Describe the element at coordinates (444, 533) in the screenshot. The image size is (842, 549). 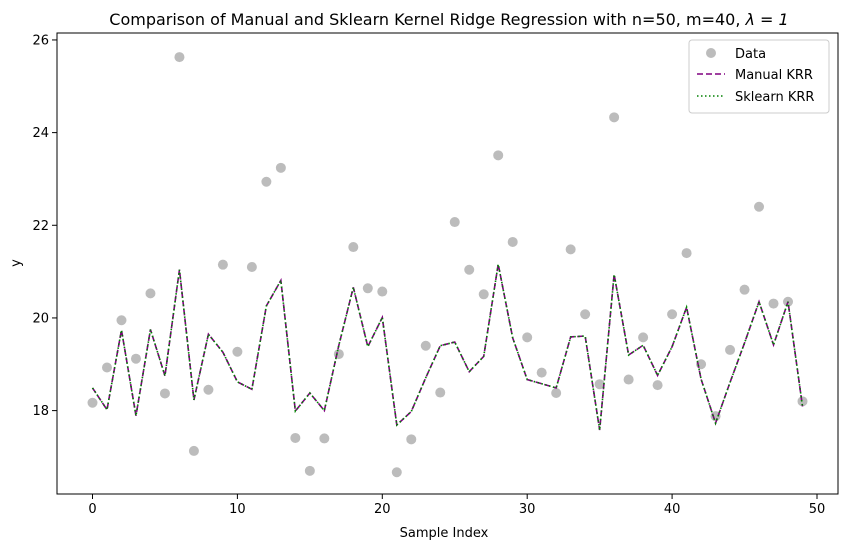
I see `x-axis-label: Sample Index` at that location.